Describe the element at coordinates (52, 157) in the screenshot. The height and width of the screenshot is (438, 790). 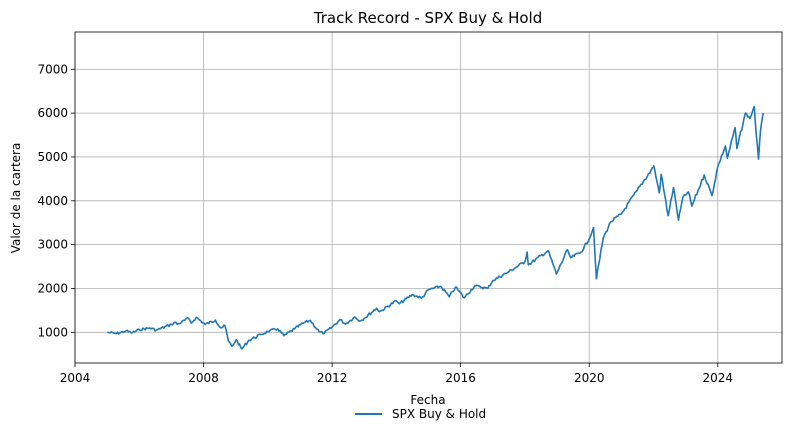
I see `y-tick-label: 5000` at that location.